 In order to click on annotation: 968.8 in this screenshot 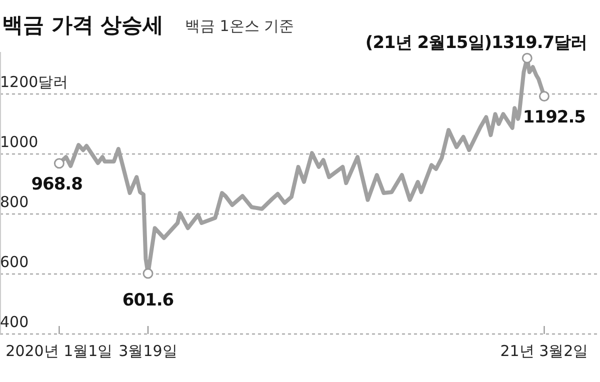, I will do `click(56, 184)`.